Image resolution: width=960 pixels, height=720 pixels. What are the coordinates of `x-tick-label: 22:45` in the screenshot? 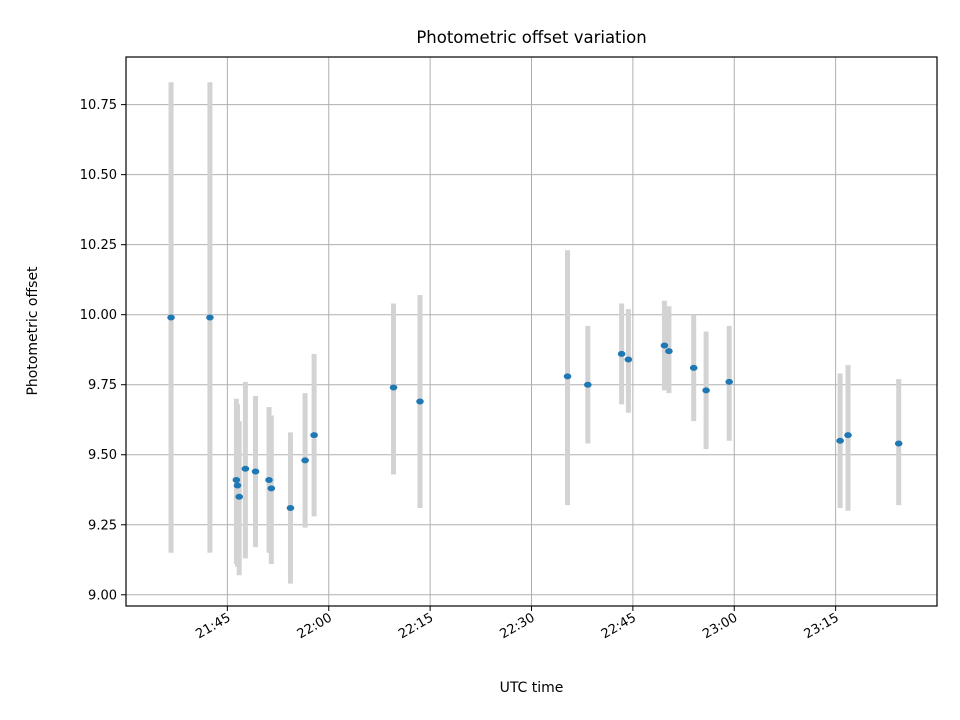 It's located at (619, 626).